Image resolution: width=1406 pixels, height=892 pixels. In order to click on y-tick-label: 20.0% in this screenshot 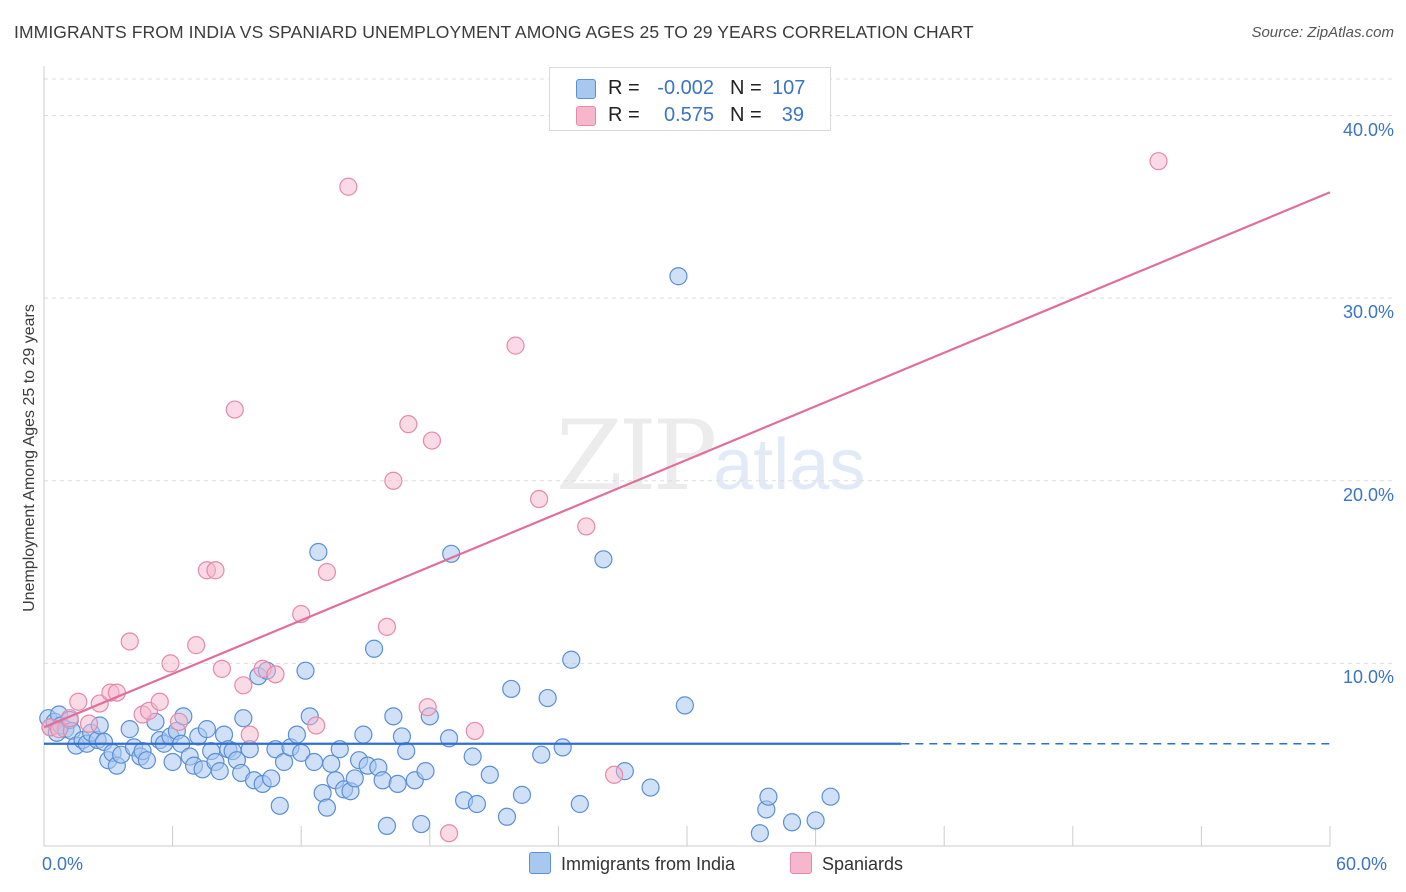, I will do `click(1368, 494)`.